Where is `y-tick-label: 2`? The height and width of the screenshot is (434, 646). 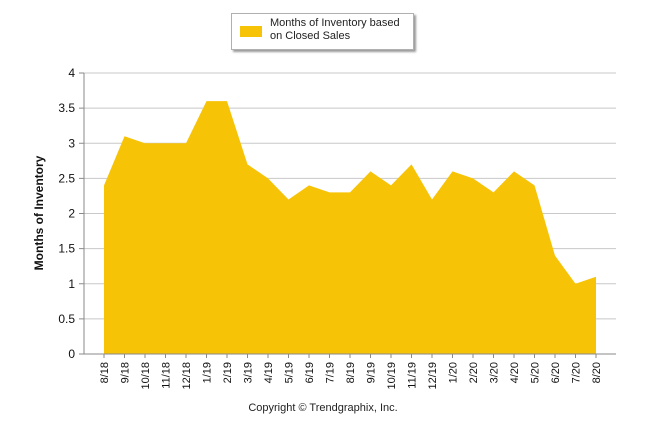 y-tick-label: 2 is located at coordinates (71, 214).